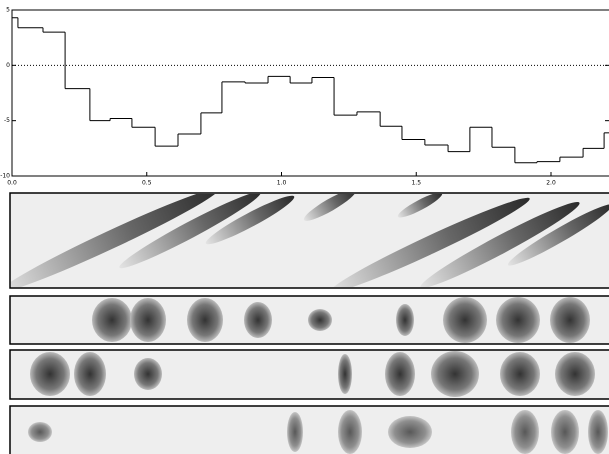  Describe the element at coordinates (282, 183) in the screenshot. I see `x-tick-label: 1.0` at that location.